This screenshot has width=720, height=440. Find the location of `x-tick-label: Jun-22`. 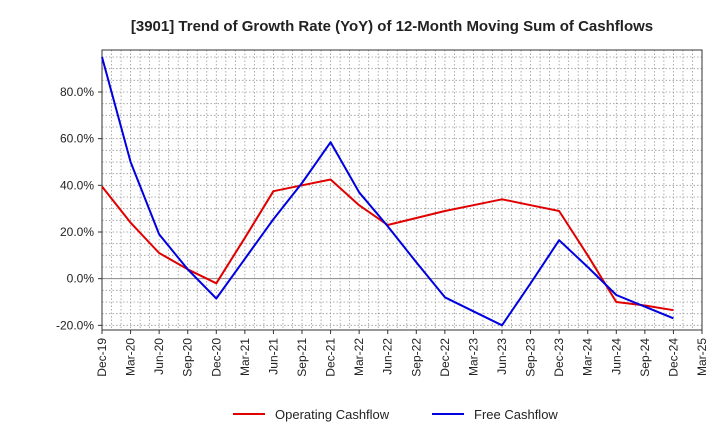

x-tick-label: Jun-22 is located at coordinates (388, 356).